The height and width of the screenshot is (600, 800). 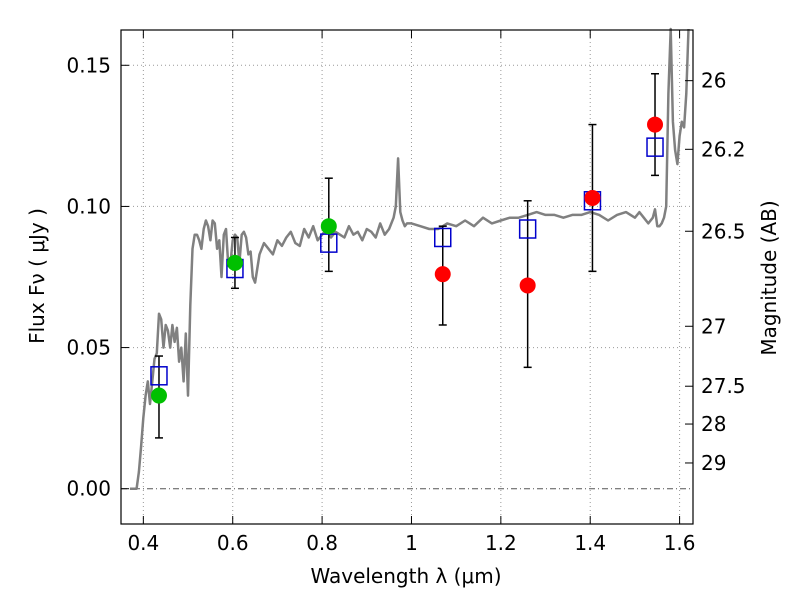 What do you see at coordinates (88, 348) in the screenshot?
I see `y-tick-label: 0.05` at bounding box center [88, 348].